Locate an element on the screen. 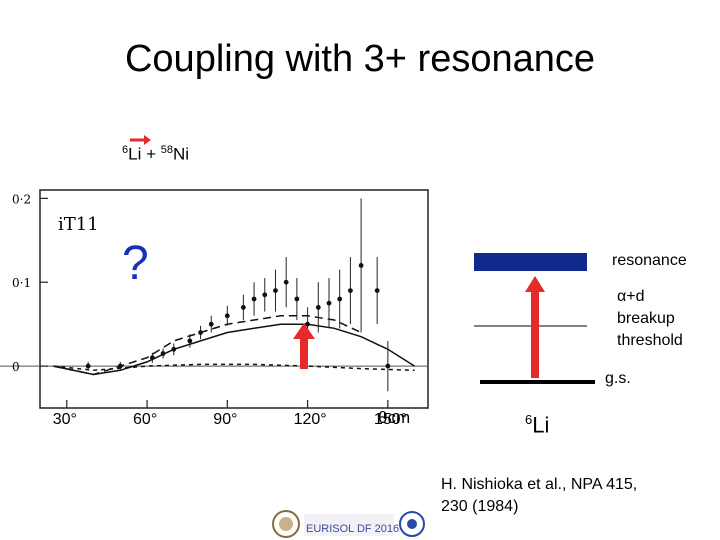  level-scheme is located at coordinates (534, 318).